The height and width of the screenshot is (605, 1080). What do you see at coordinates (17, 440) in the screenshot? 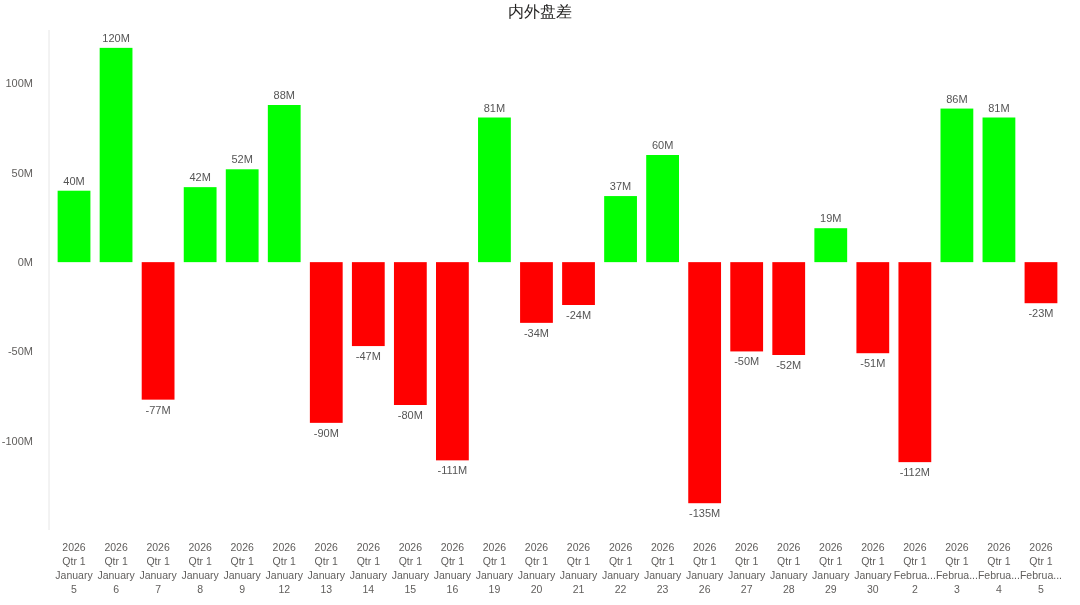
I see `y-tick-label: -100M` at bounding box center [17, 440].